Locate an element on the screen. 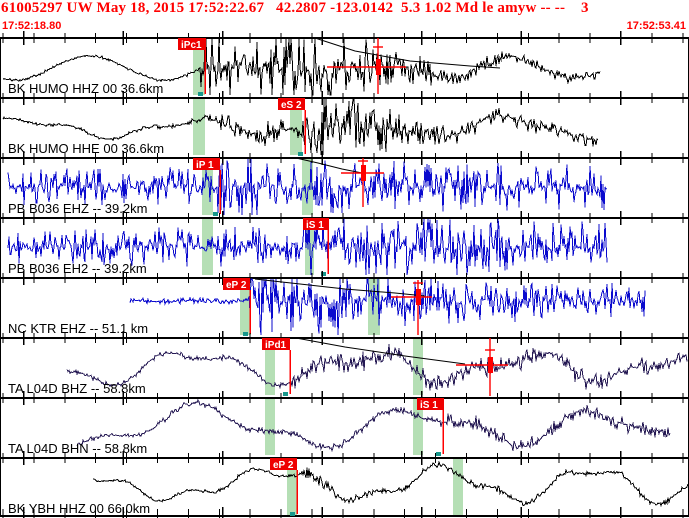  trace-row-4: iS 1 PB B036 EH2 -- 39.2km is located at coordinates (344, 244).